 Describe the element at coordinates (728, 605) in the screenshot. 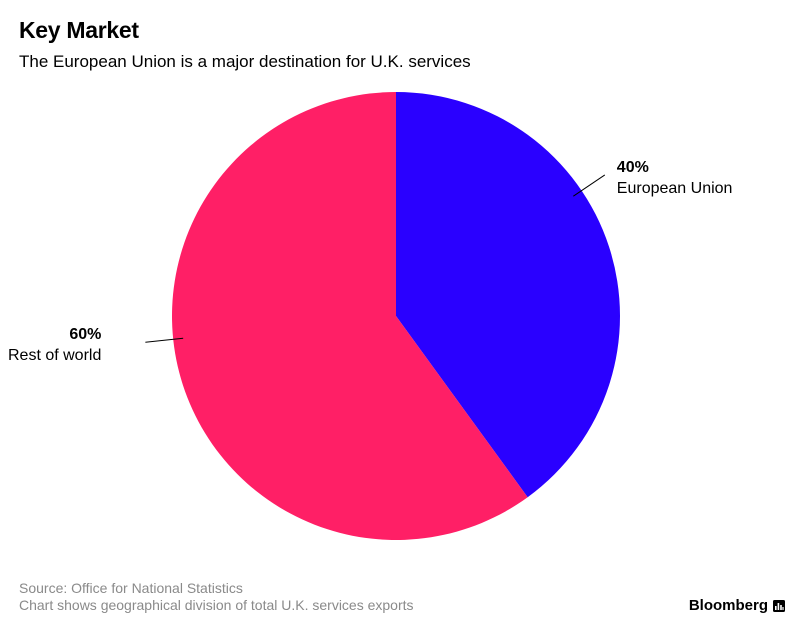

I see `brand-name: Bloomberg` at that location.